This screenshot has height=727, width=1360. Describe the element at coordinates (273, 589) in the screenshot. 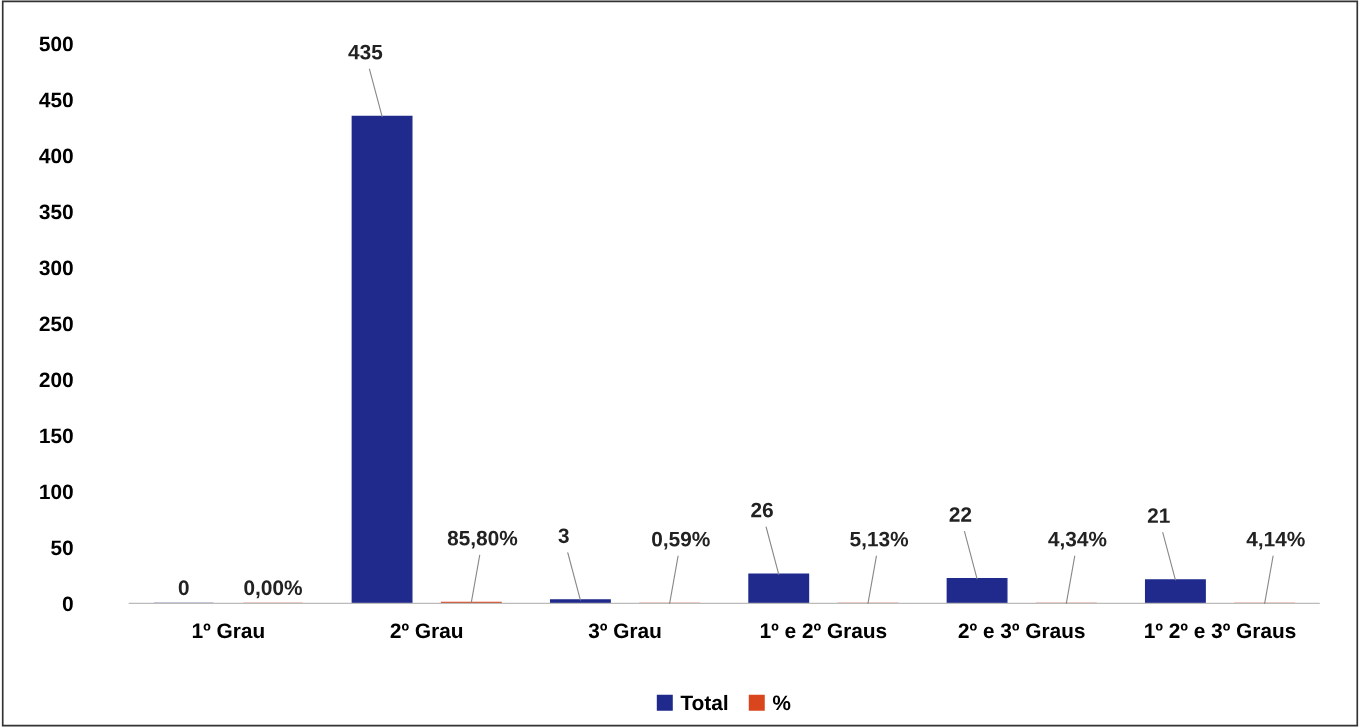

I see `data-label: 0,00%` at that location.